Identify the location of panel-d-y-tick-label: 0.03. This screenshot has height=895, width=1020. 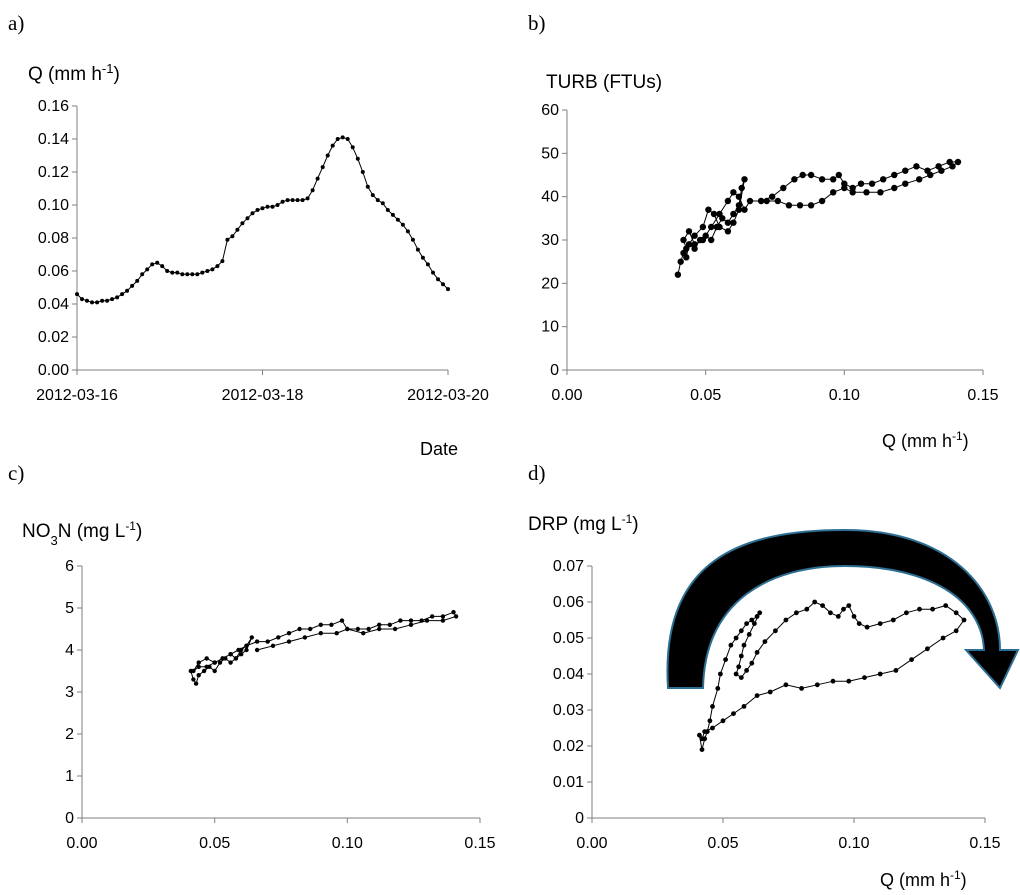
(568, 710).